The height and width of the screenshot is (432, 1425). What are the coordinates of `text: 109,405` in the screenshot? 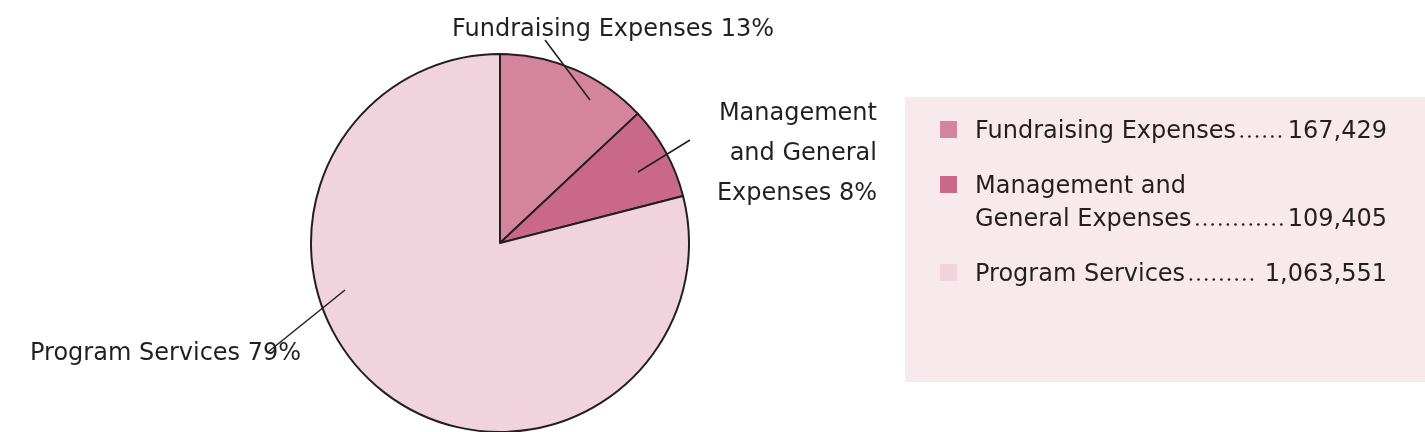 It's located at (1337, 218).